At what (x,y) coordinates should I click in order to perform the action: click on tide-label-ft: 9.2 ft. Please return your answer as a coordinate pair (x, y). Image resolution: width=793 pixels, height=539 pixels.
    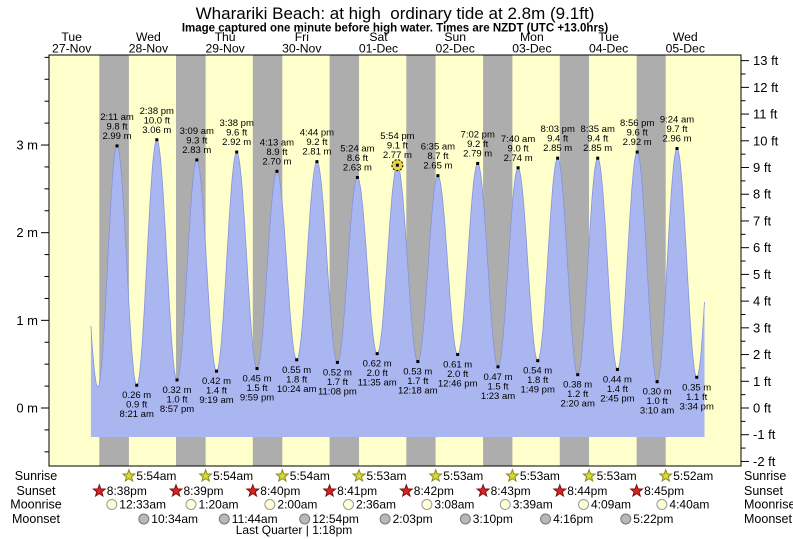
    Looking at the image, I should click on (316, 142).